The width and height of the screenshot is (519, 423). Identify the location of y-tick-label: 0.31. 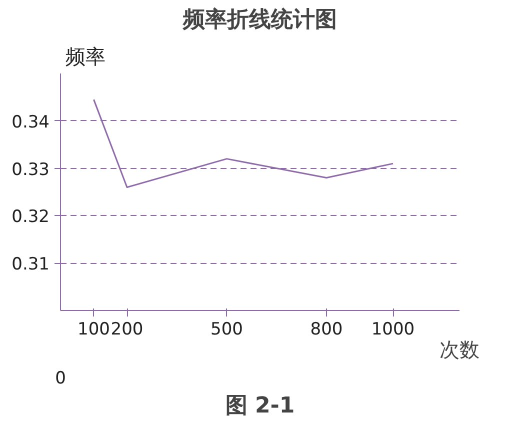
(31, 264).